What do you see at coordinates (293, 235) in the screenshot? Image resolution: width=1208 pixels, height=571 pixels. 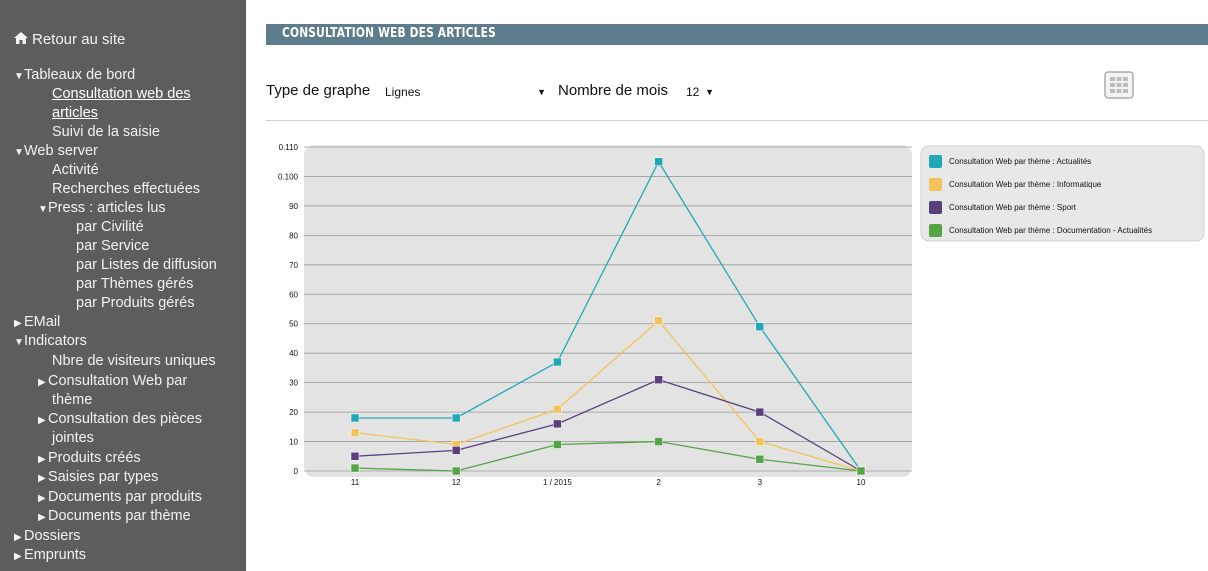 I see `y-tick-label: 80` at bounding box center [293, 235].